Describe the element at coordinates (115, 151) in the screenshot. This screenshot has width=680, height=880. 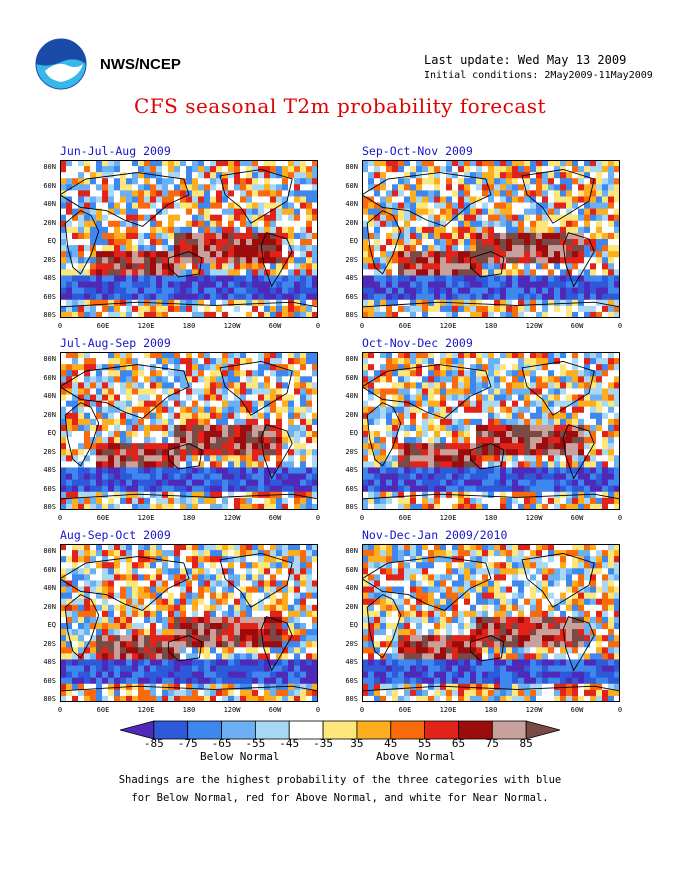
I see `panel-title: Jun-Jul-Aug 2009` at that location.